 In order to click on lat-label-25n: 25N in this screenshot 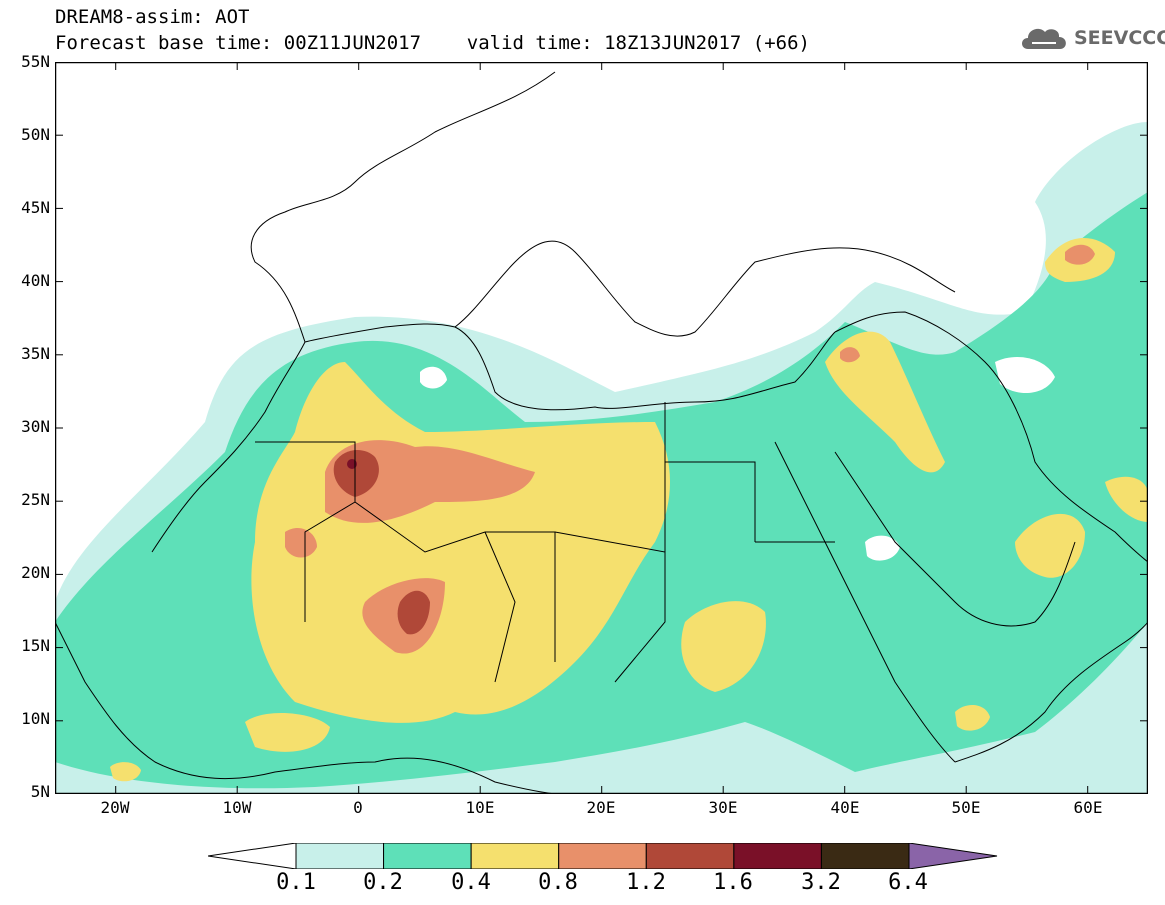, I will do `click(35, 499)`.